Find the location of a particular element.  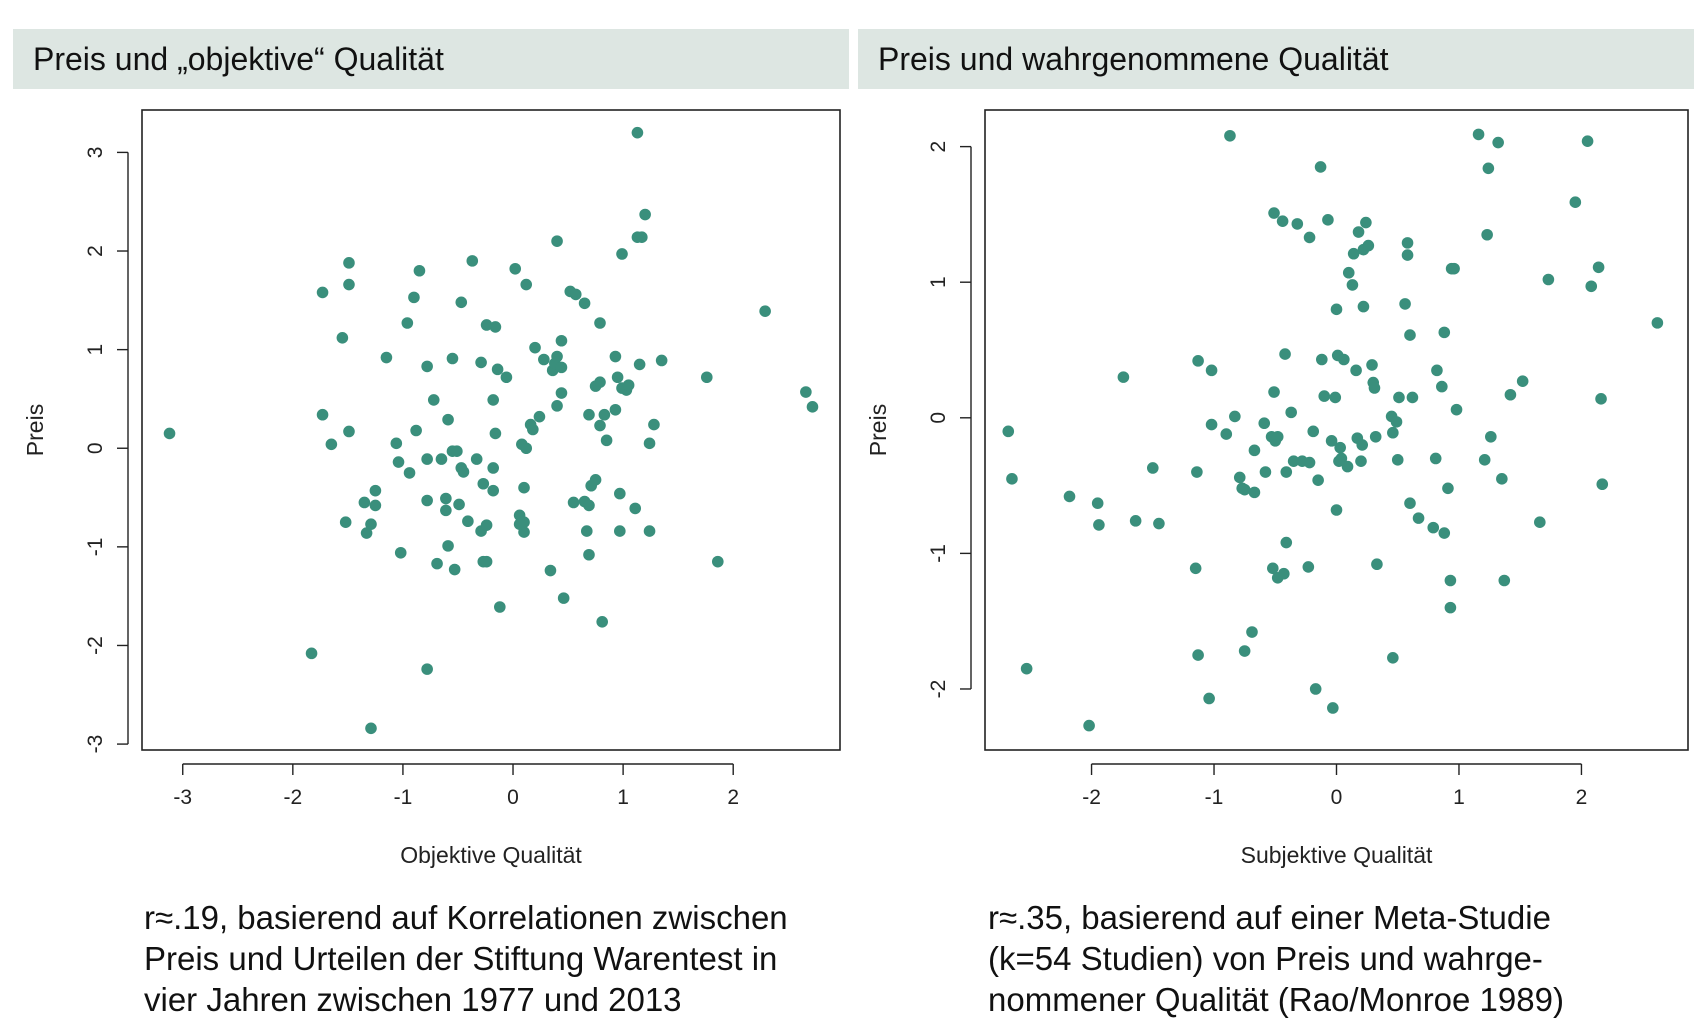

left-x-tick-label: 1 is located at coordinates (623, 797).